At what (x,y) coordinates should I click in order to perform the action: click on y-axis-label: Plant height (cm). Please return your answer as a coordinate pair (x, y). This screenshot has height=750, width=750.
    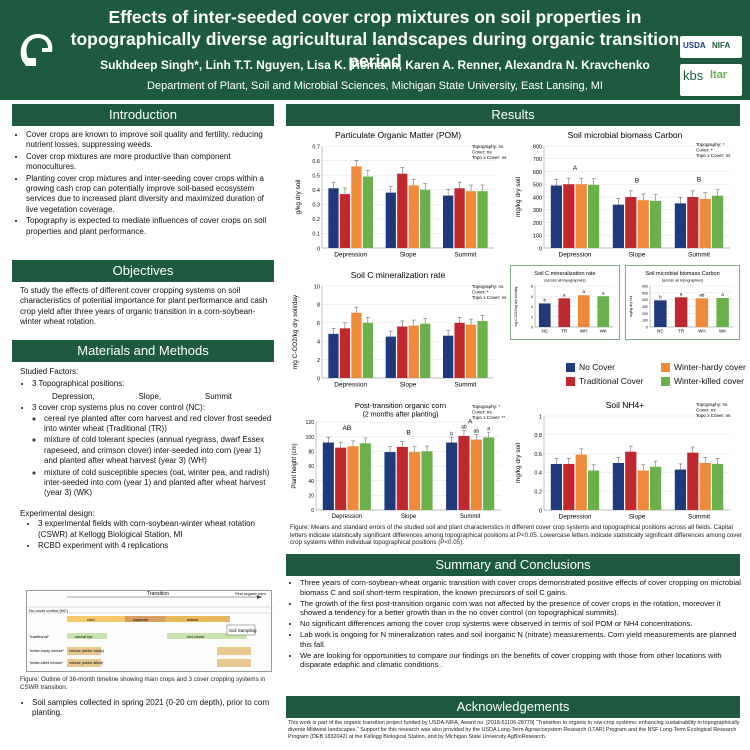
    Looking at the image, I should click on (295, 465).